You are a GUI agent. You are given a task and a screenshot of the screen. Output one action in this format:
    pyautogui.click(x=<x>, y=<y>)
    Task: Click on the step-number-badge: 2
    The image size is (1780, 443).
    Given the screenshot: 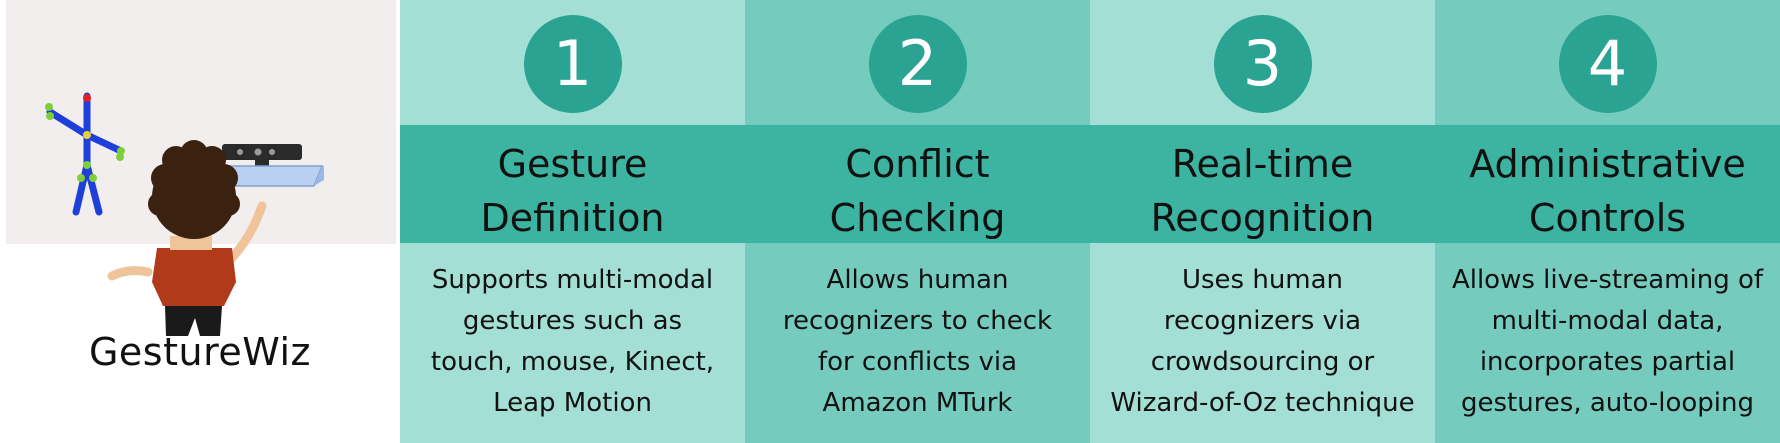 What is the action you would take?
    pyautogui.click(x=917, y=64)
    